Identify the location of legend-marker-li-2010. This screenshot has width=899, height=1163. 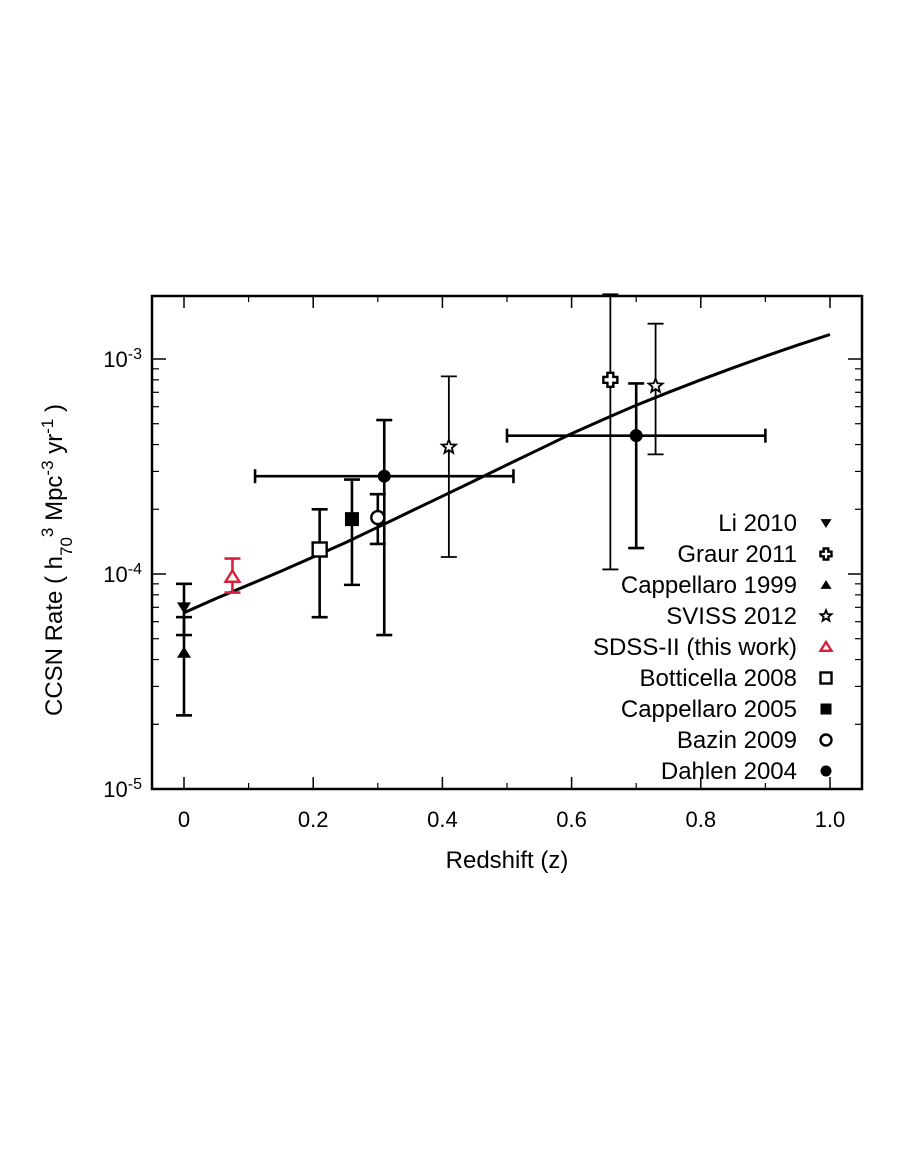
(826, 523).